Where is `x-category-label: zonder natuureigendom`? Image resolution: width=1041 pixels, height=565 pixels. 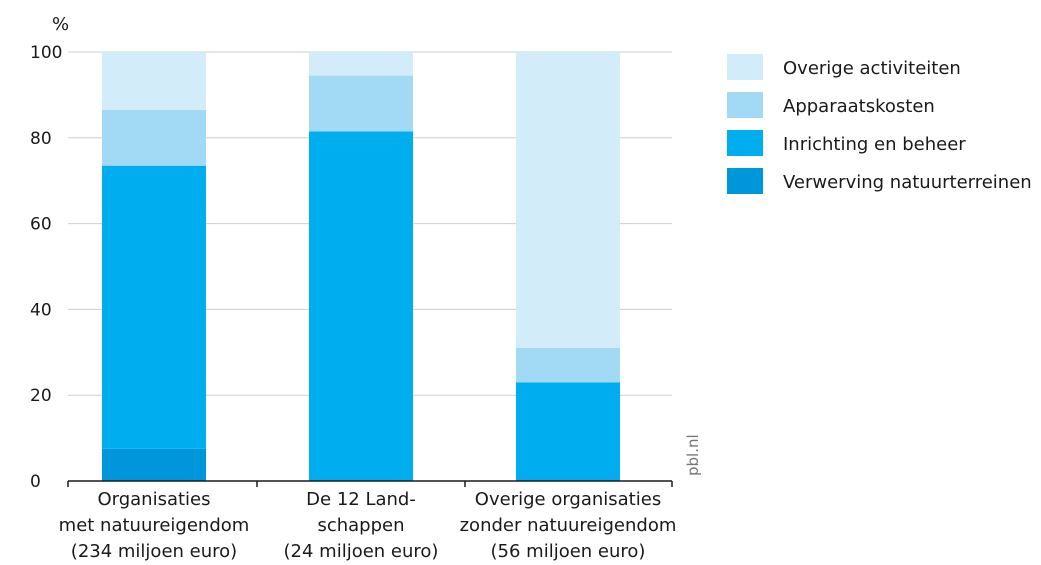
x-category-label: zonder natuureigendom is located at coordinates (568, 525).